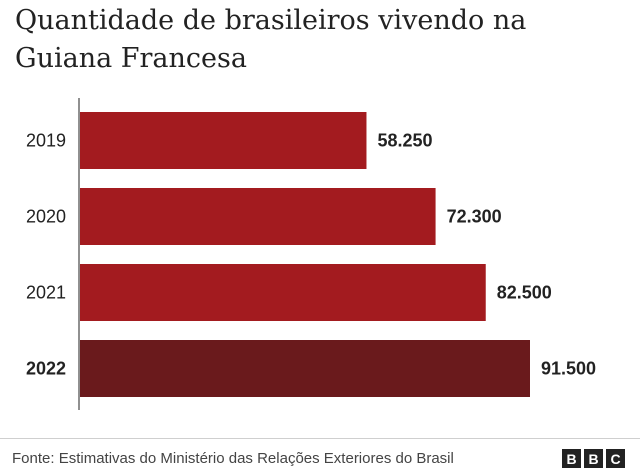 The width and height of the screenshot is (640, 474). What do you see at coordinates (404, 141) in the screenshot?
I see `bar-value-label: 58.250` at bounding box center [404, 141].